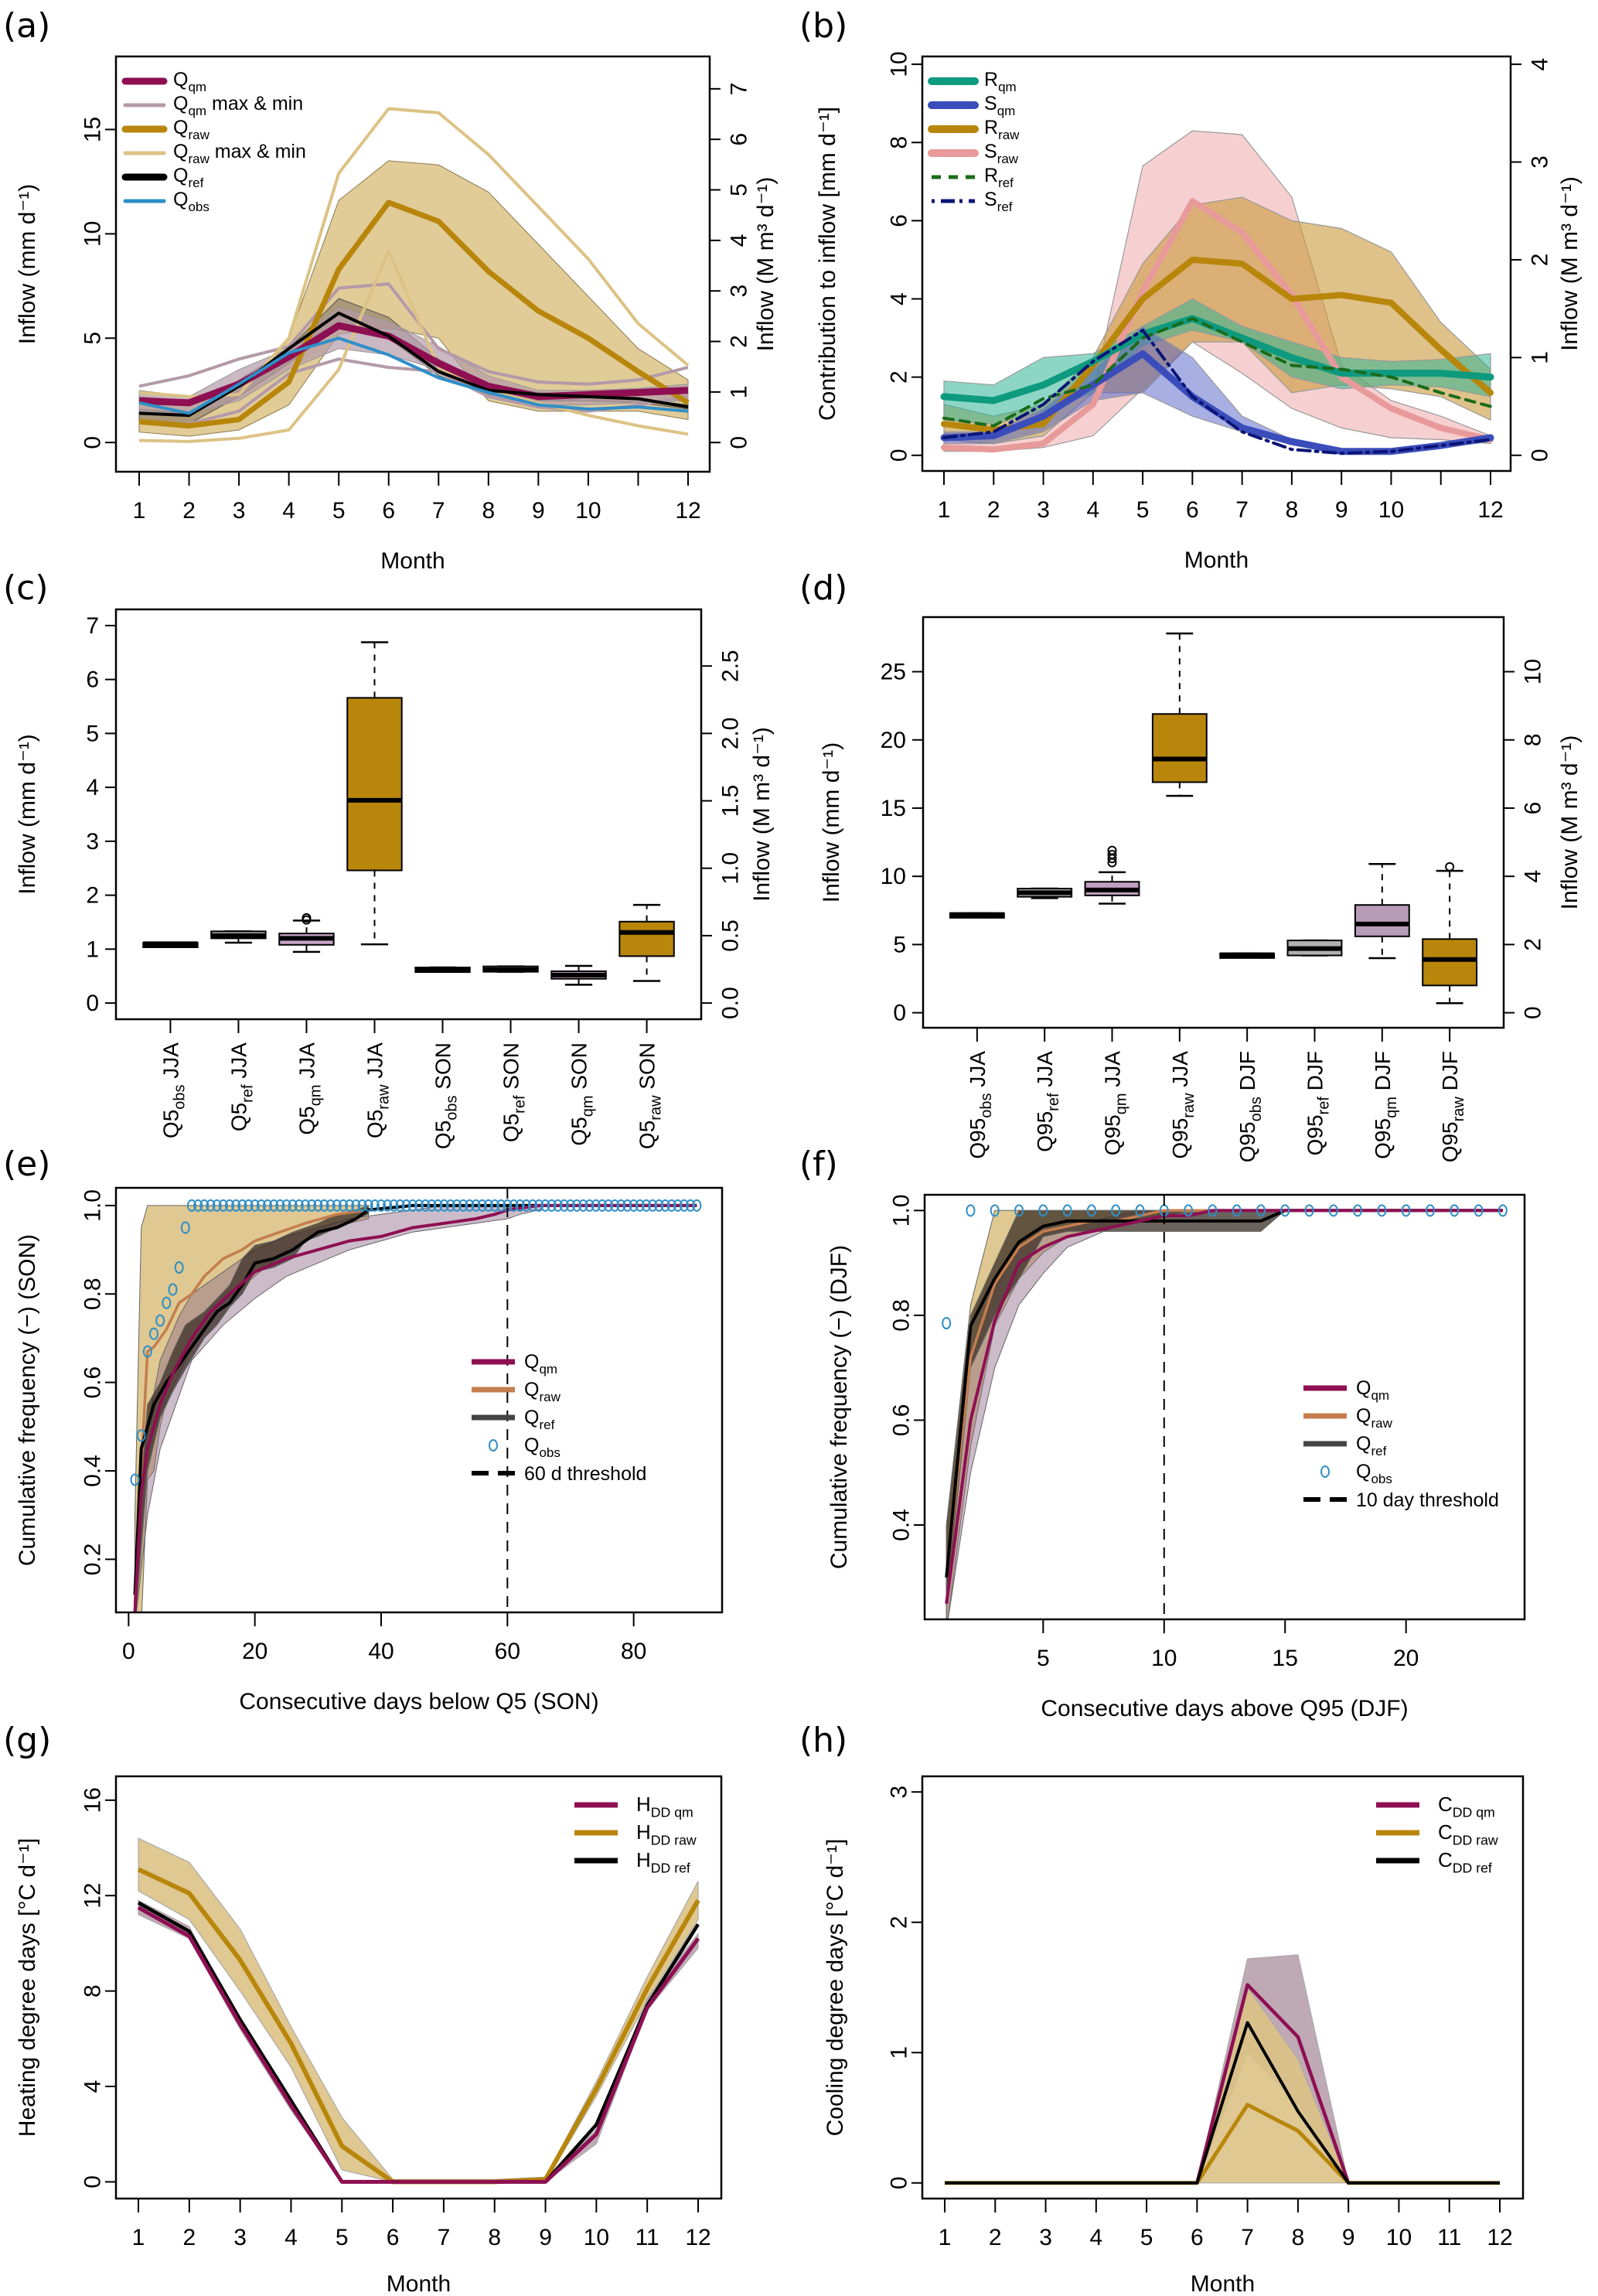 The height and width of the screenshot is (2296, 1598). Describe the element at coordinates (899, 944) in the screenshot. I see `y-tick-label: 5` at that location.